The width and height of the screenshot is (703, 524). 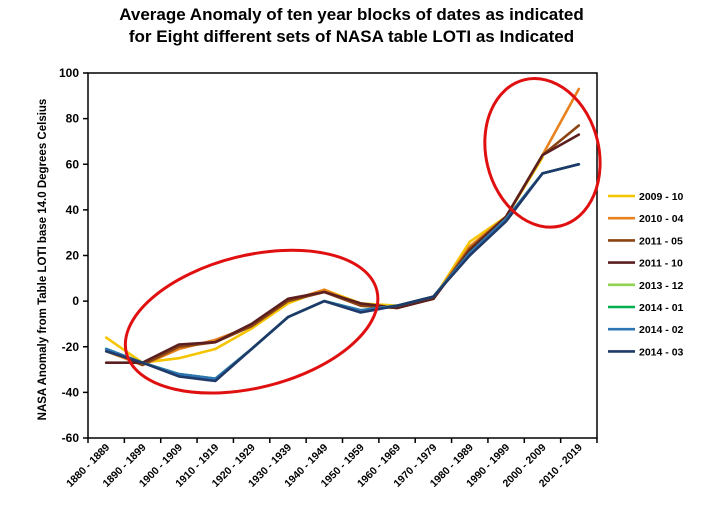 I want to click on y-tick-label: 40, so click(x=73, y=210).